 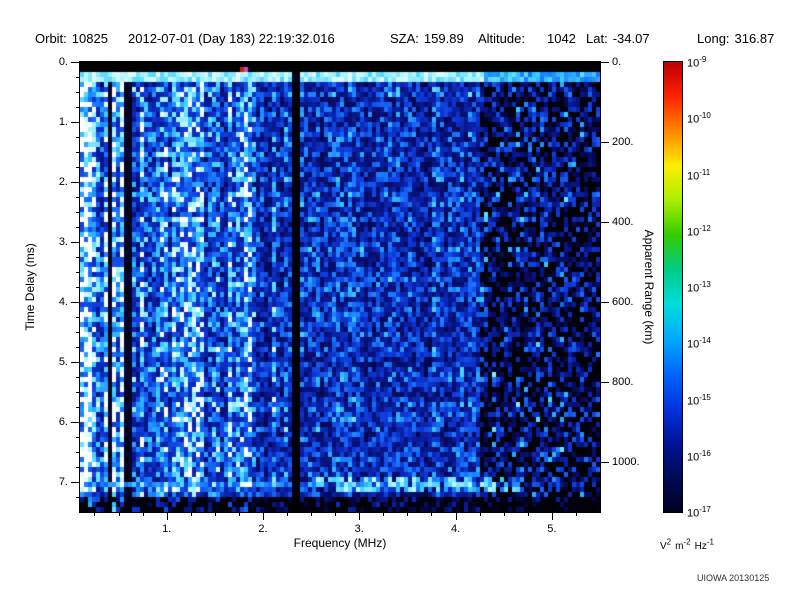 I want to click on colorbar-unit-label: V2 m-2 Hz-1, so click(x=689, y=545).